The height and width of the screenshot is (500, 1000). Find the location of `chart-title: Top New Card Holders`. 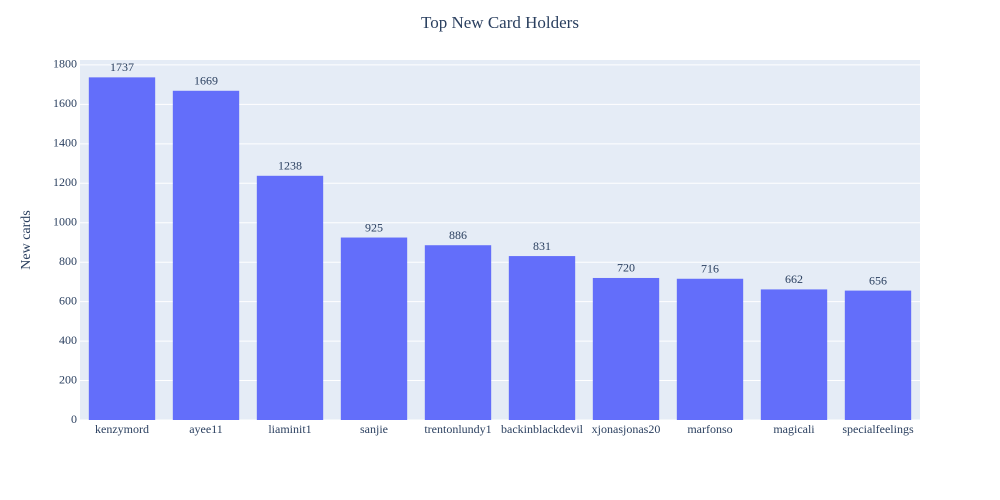

chart-title: Top New Card Holders is located at coordinates (500, 22).